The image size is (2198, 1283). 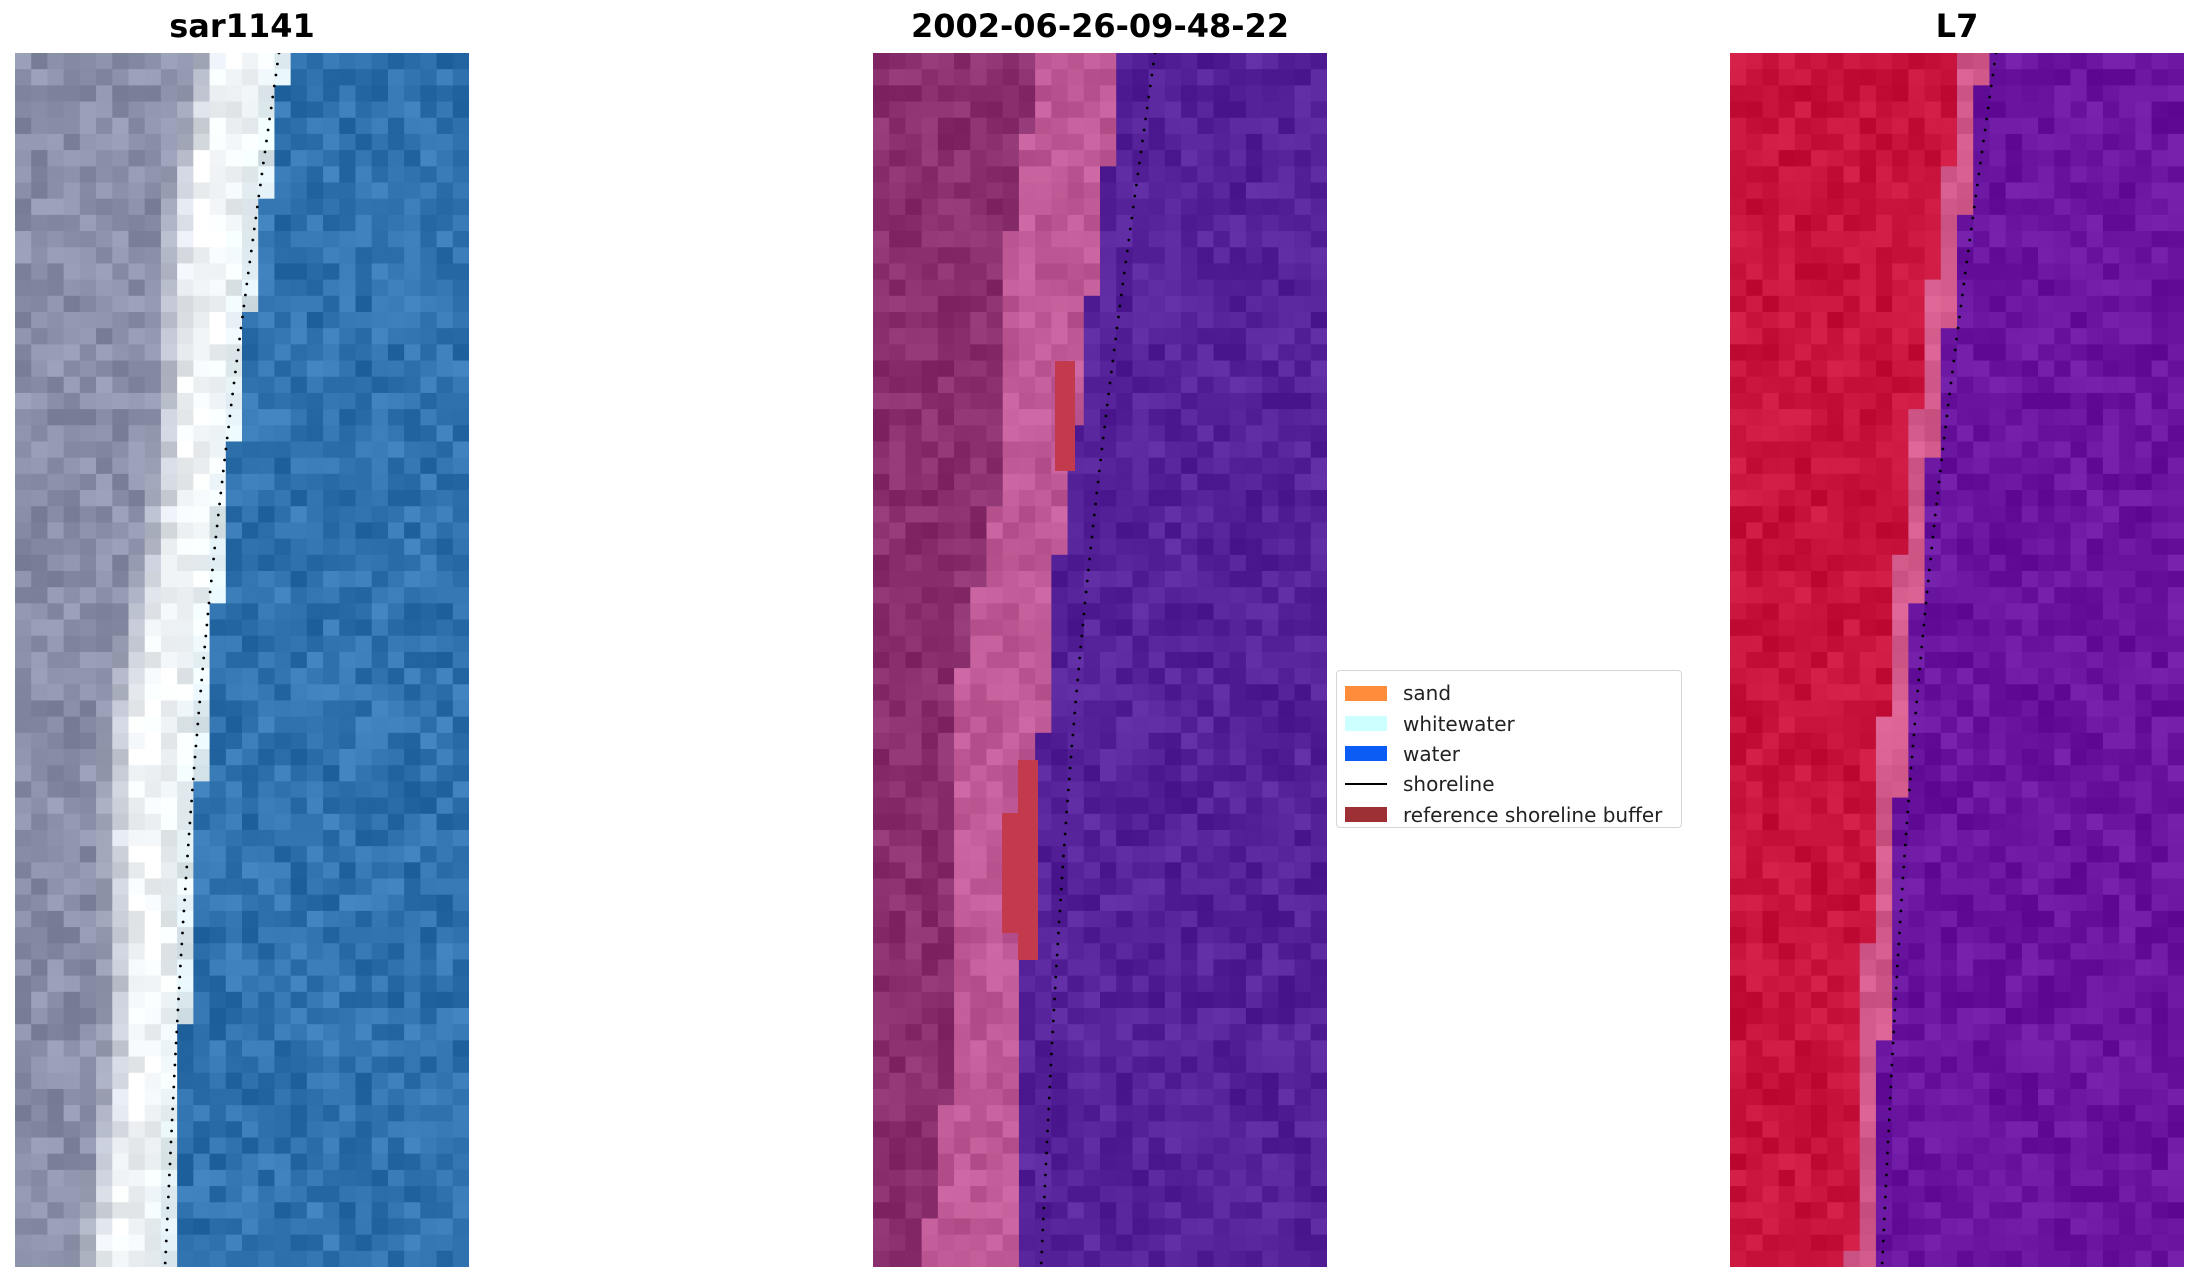 I want to click on panel-title-rgb: sar1141, so click(x=242, y=26).